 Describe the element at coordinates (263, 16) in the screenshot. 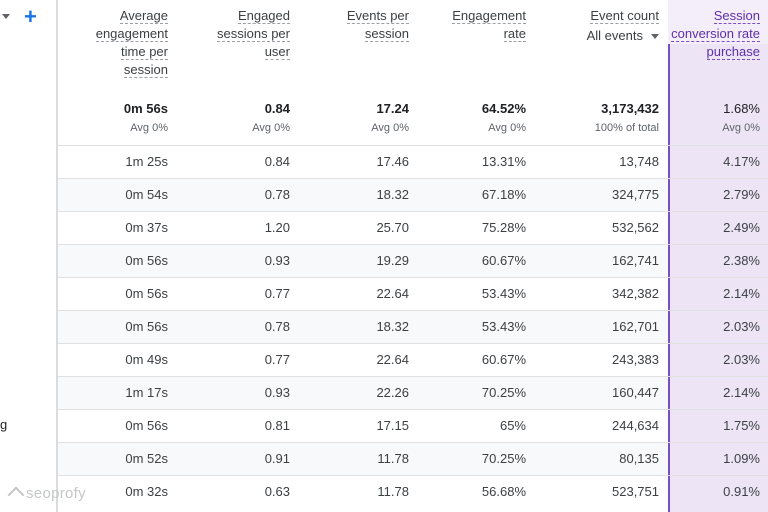

I see `column-header-label: Engaged` at that location.